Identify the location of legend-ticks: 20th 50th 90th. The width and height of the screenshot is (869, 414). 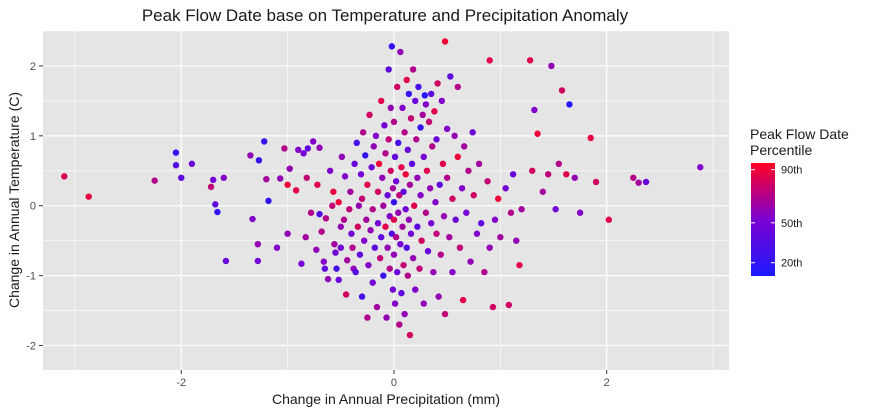
(776, 217).